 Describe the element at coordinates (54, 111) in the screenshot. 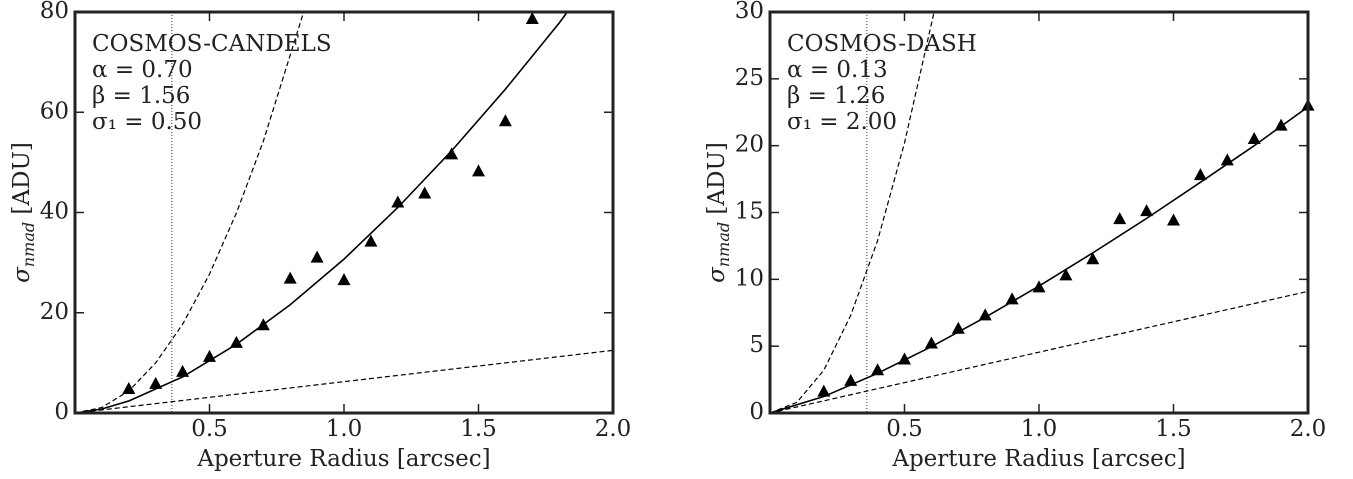

I see `y-tick-label: 60` at that location.